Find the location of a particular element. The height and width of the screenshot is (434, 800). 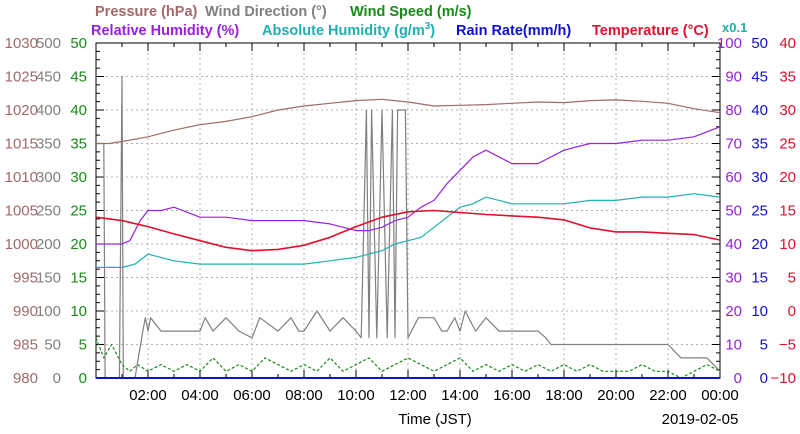

legend-wind_speed: Wind Speed (m/s) is located at coordinates (411, 12).